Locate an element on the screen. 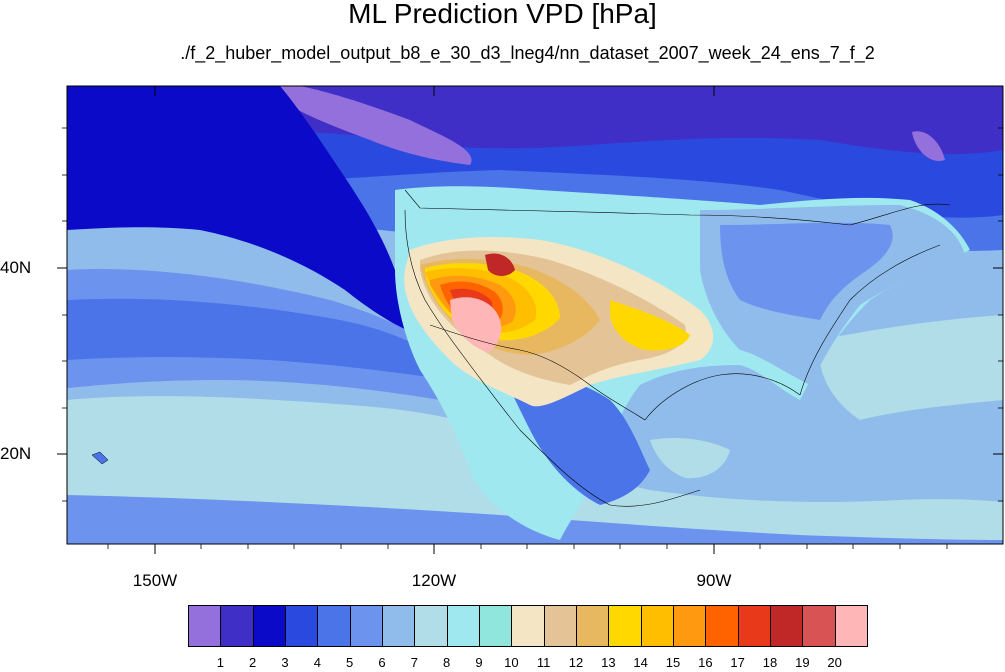 The width and height of the screenshot is (1005, 672). colorbar-tick-label: 14 is located at coordinates (640, 662).